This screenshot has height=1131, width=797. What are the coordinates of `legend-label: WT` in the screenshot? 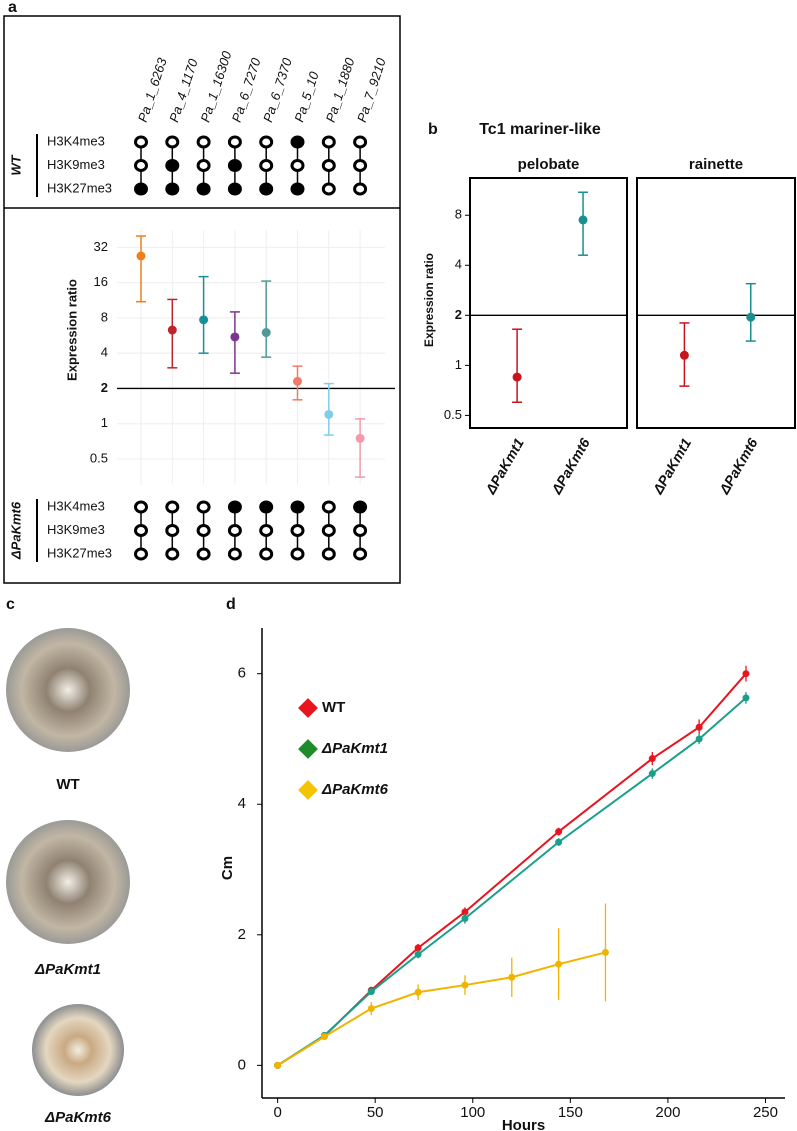 It's located at (333, 707).